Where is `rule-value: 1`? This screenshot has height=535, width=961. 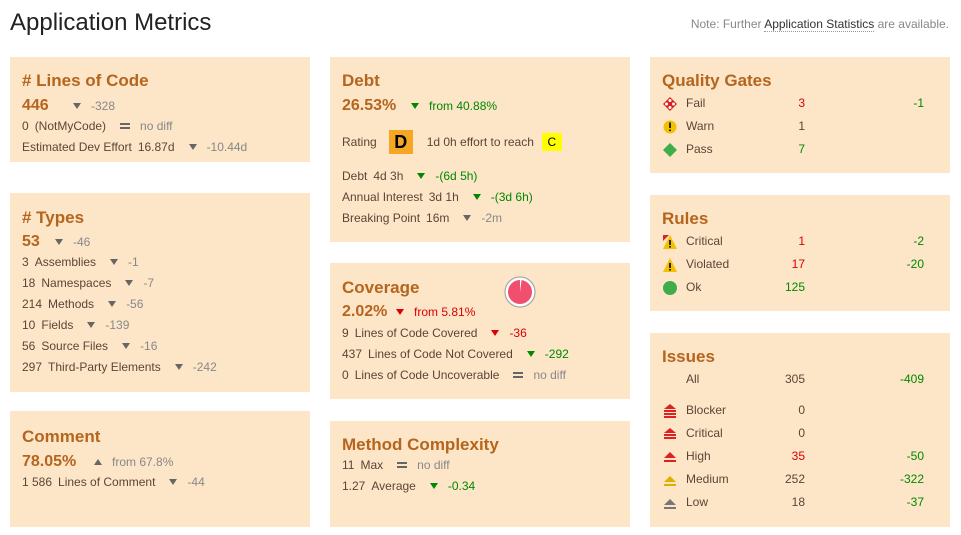 rule-value: 1 is located at coordinates (801, 241).